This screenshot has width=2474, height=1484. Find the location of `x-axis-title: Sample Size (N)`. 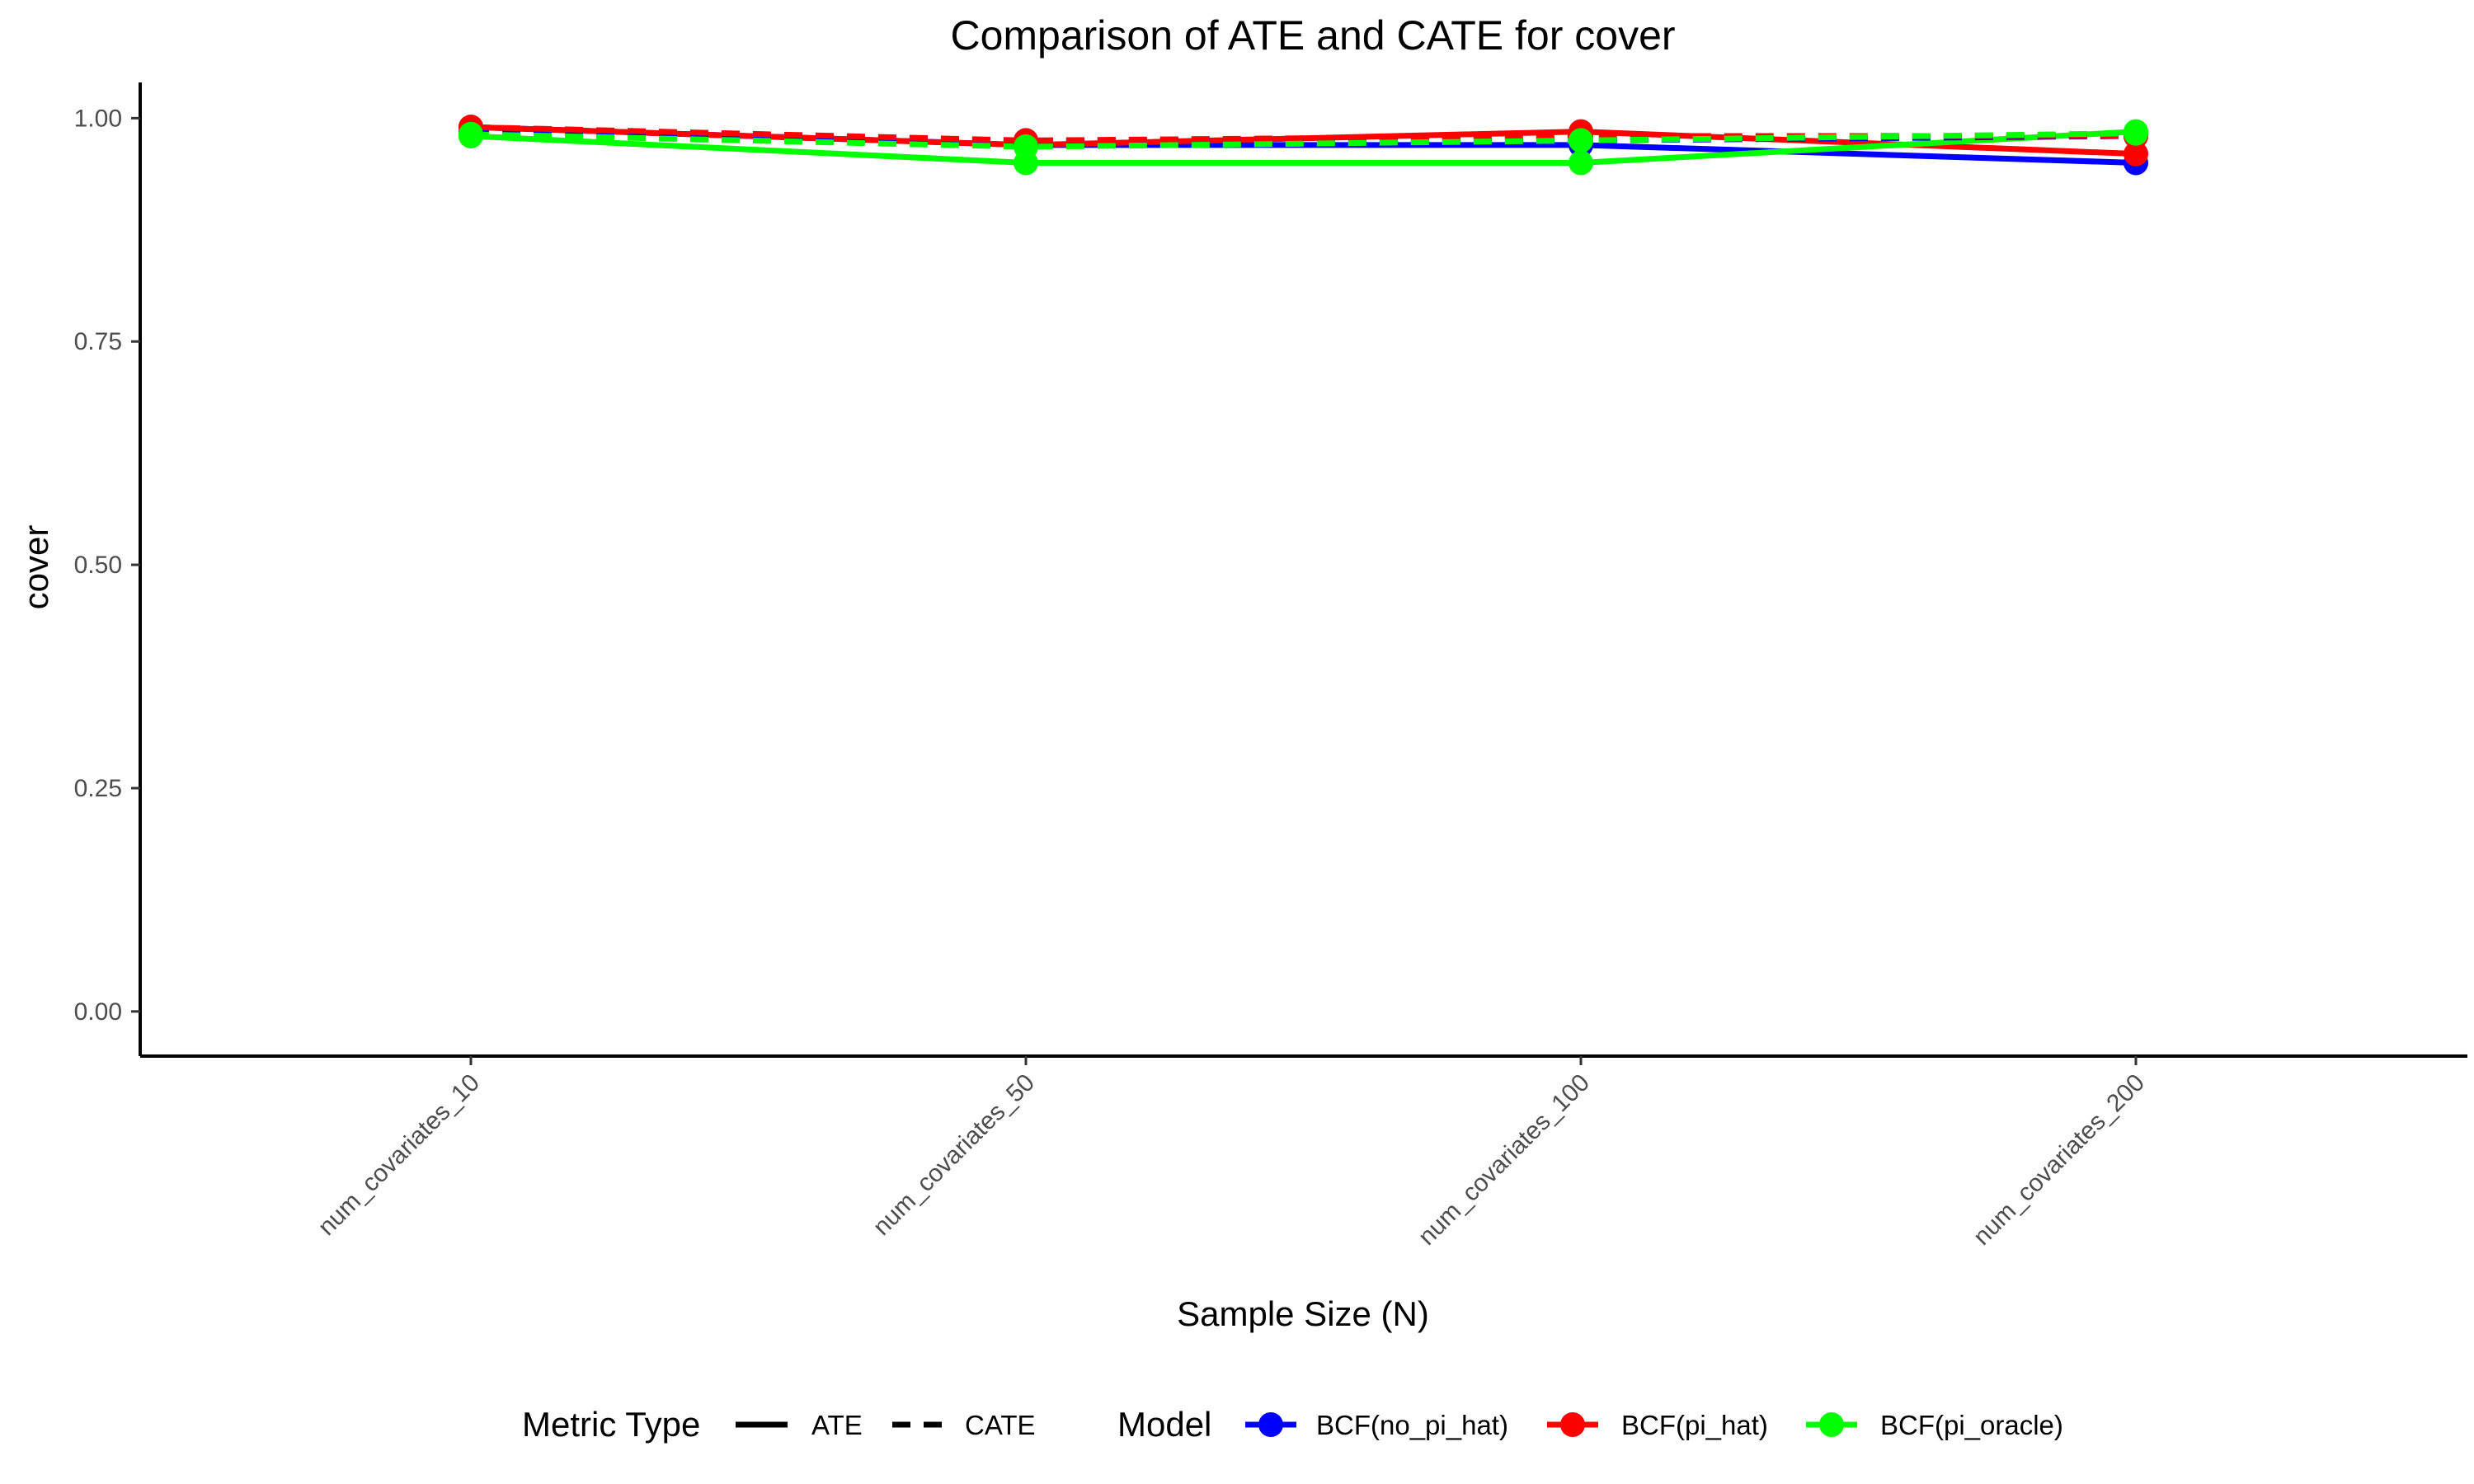

x-axis-title: Sample Size (N) is located at coordinates (1303, 1313).